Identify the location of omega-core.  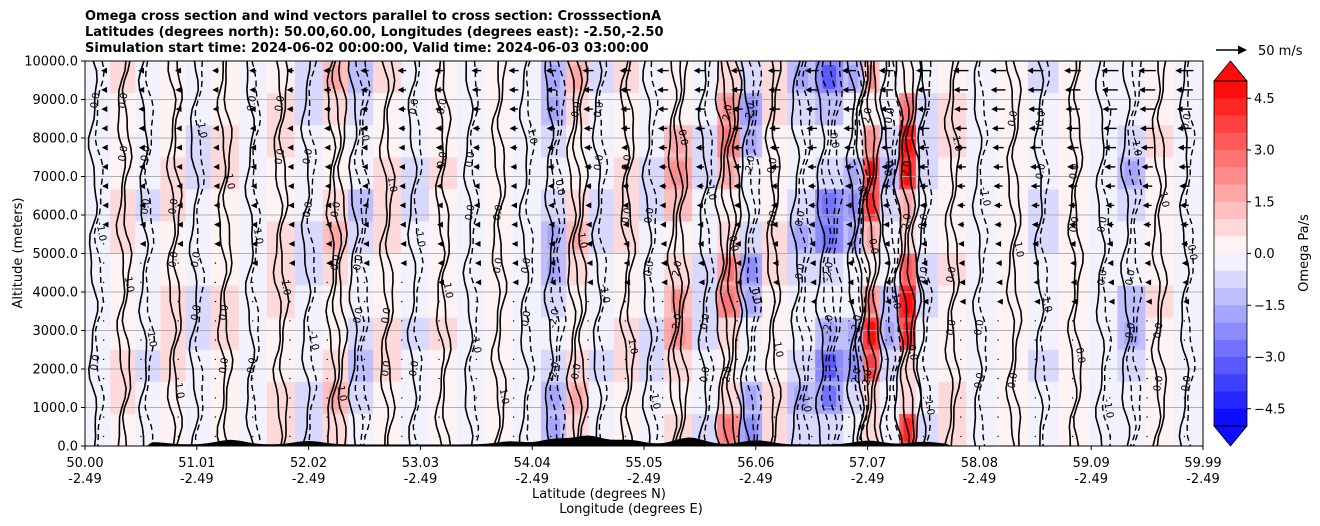
(577, 397).